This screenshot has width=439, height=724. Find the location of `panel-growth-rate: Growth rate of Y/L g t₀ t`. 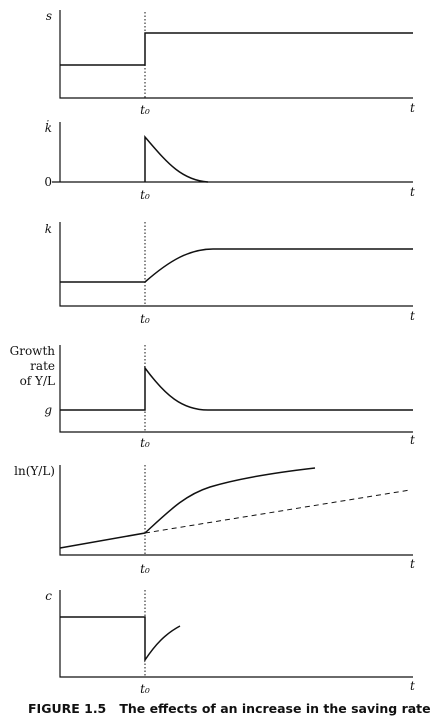

panel-growth-rate: Growth rate of Y/L g t₀ t is located at coordinates (212, 397).